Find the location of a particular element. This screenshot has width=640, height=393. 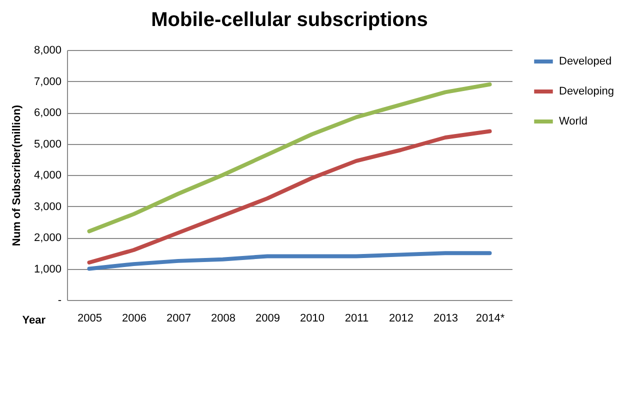

y-tick-label: 3,000 is located at coordinates (48, 206).